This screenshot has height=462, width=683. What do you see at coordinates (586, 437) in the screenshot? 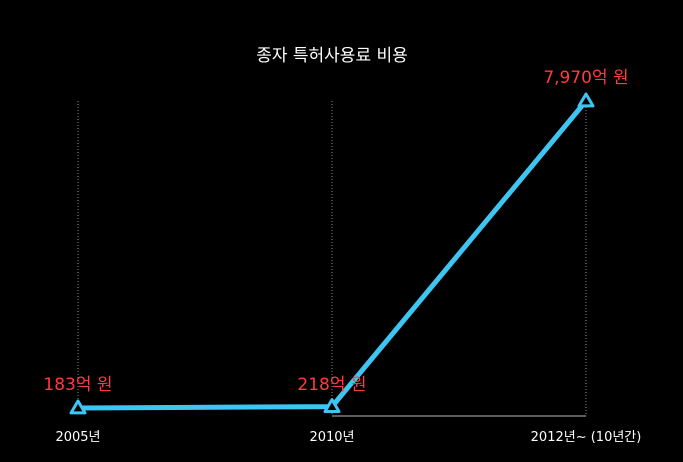
I see `x-tick-label-3: 2012년~ (10년간)` at bounding box center [586, 437].